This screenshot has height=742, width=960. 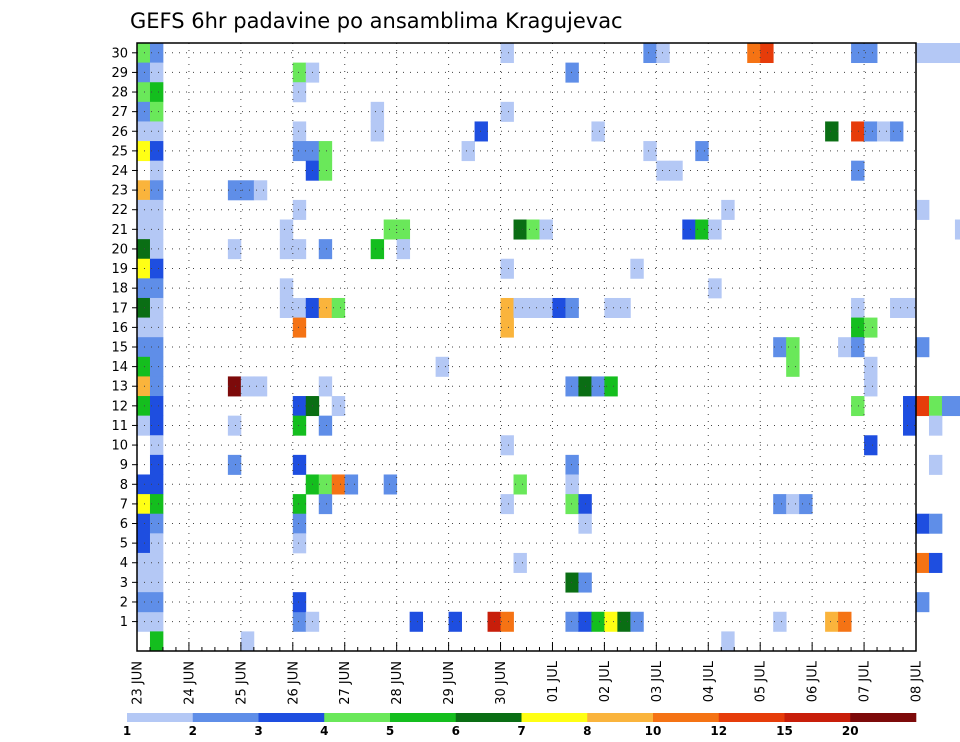 I want to click on x-tick-label: 07 JUL, so click(x=865, y=681).